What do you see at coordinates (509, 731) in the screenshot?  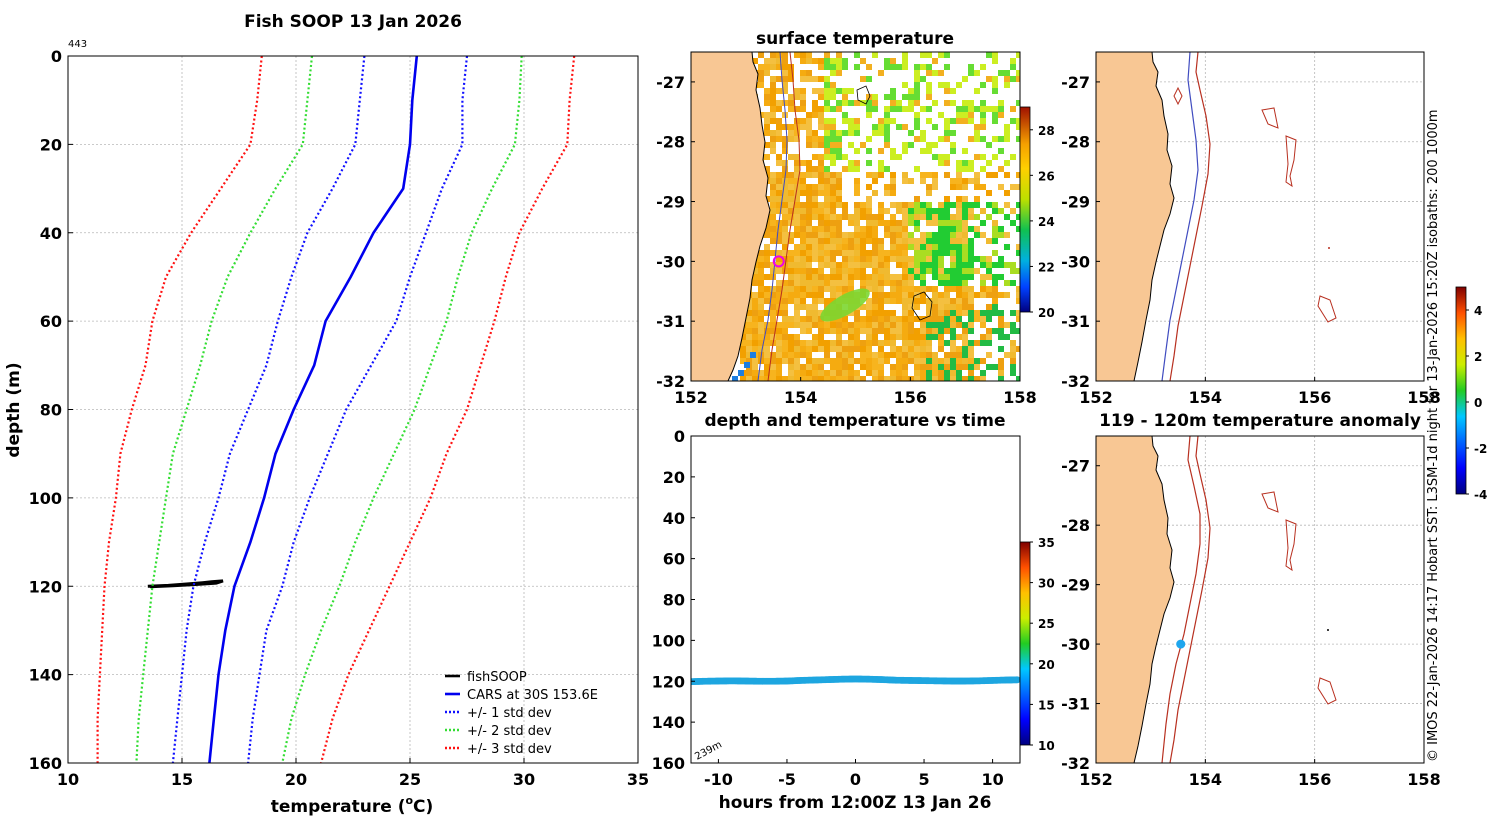 I see `profile-legend-label: +/- 2 std dev` at bounding box center [509, 731].